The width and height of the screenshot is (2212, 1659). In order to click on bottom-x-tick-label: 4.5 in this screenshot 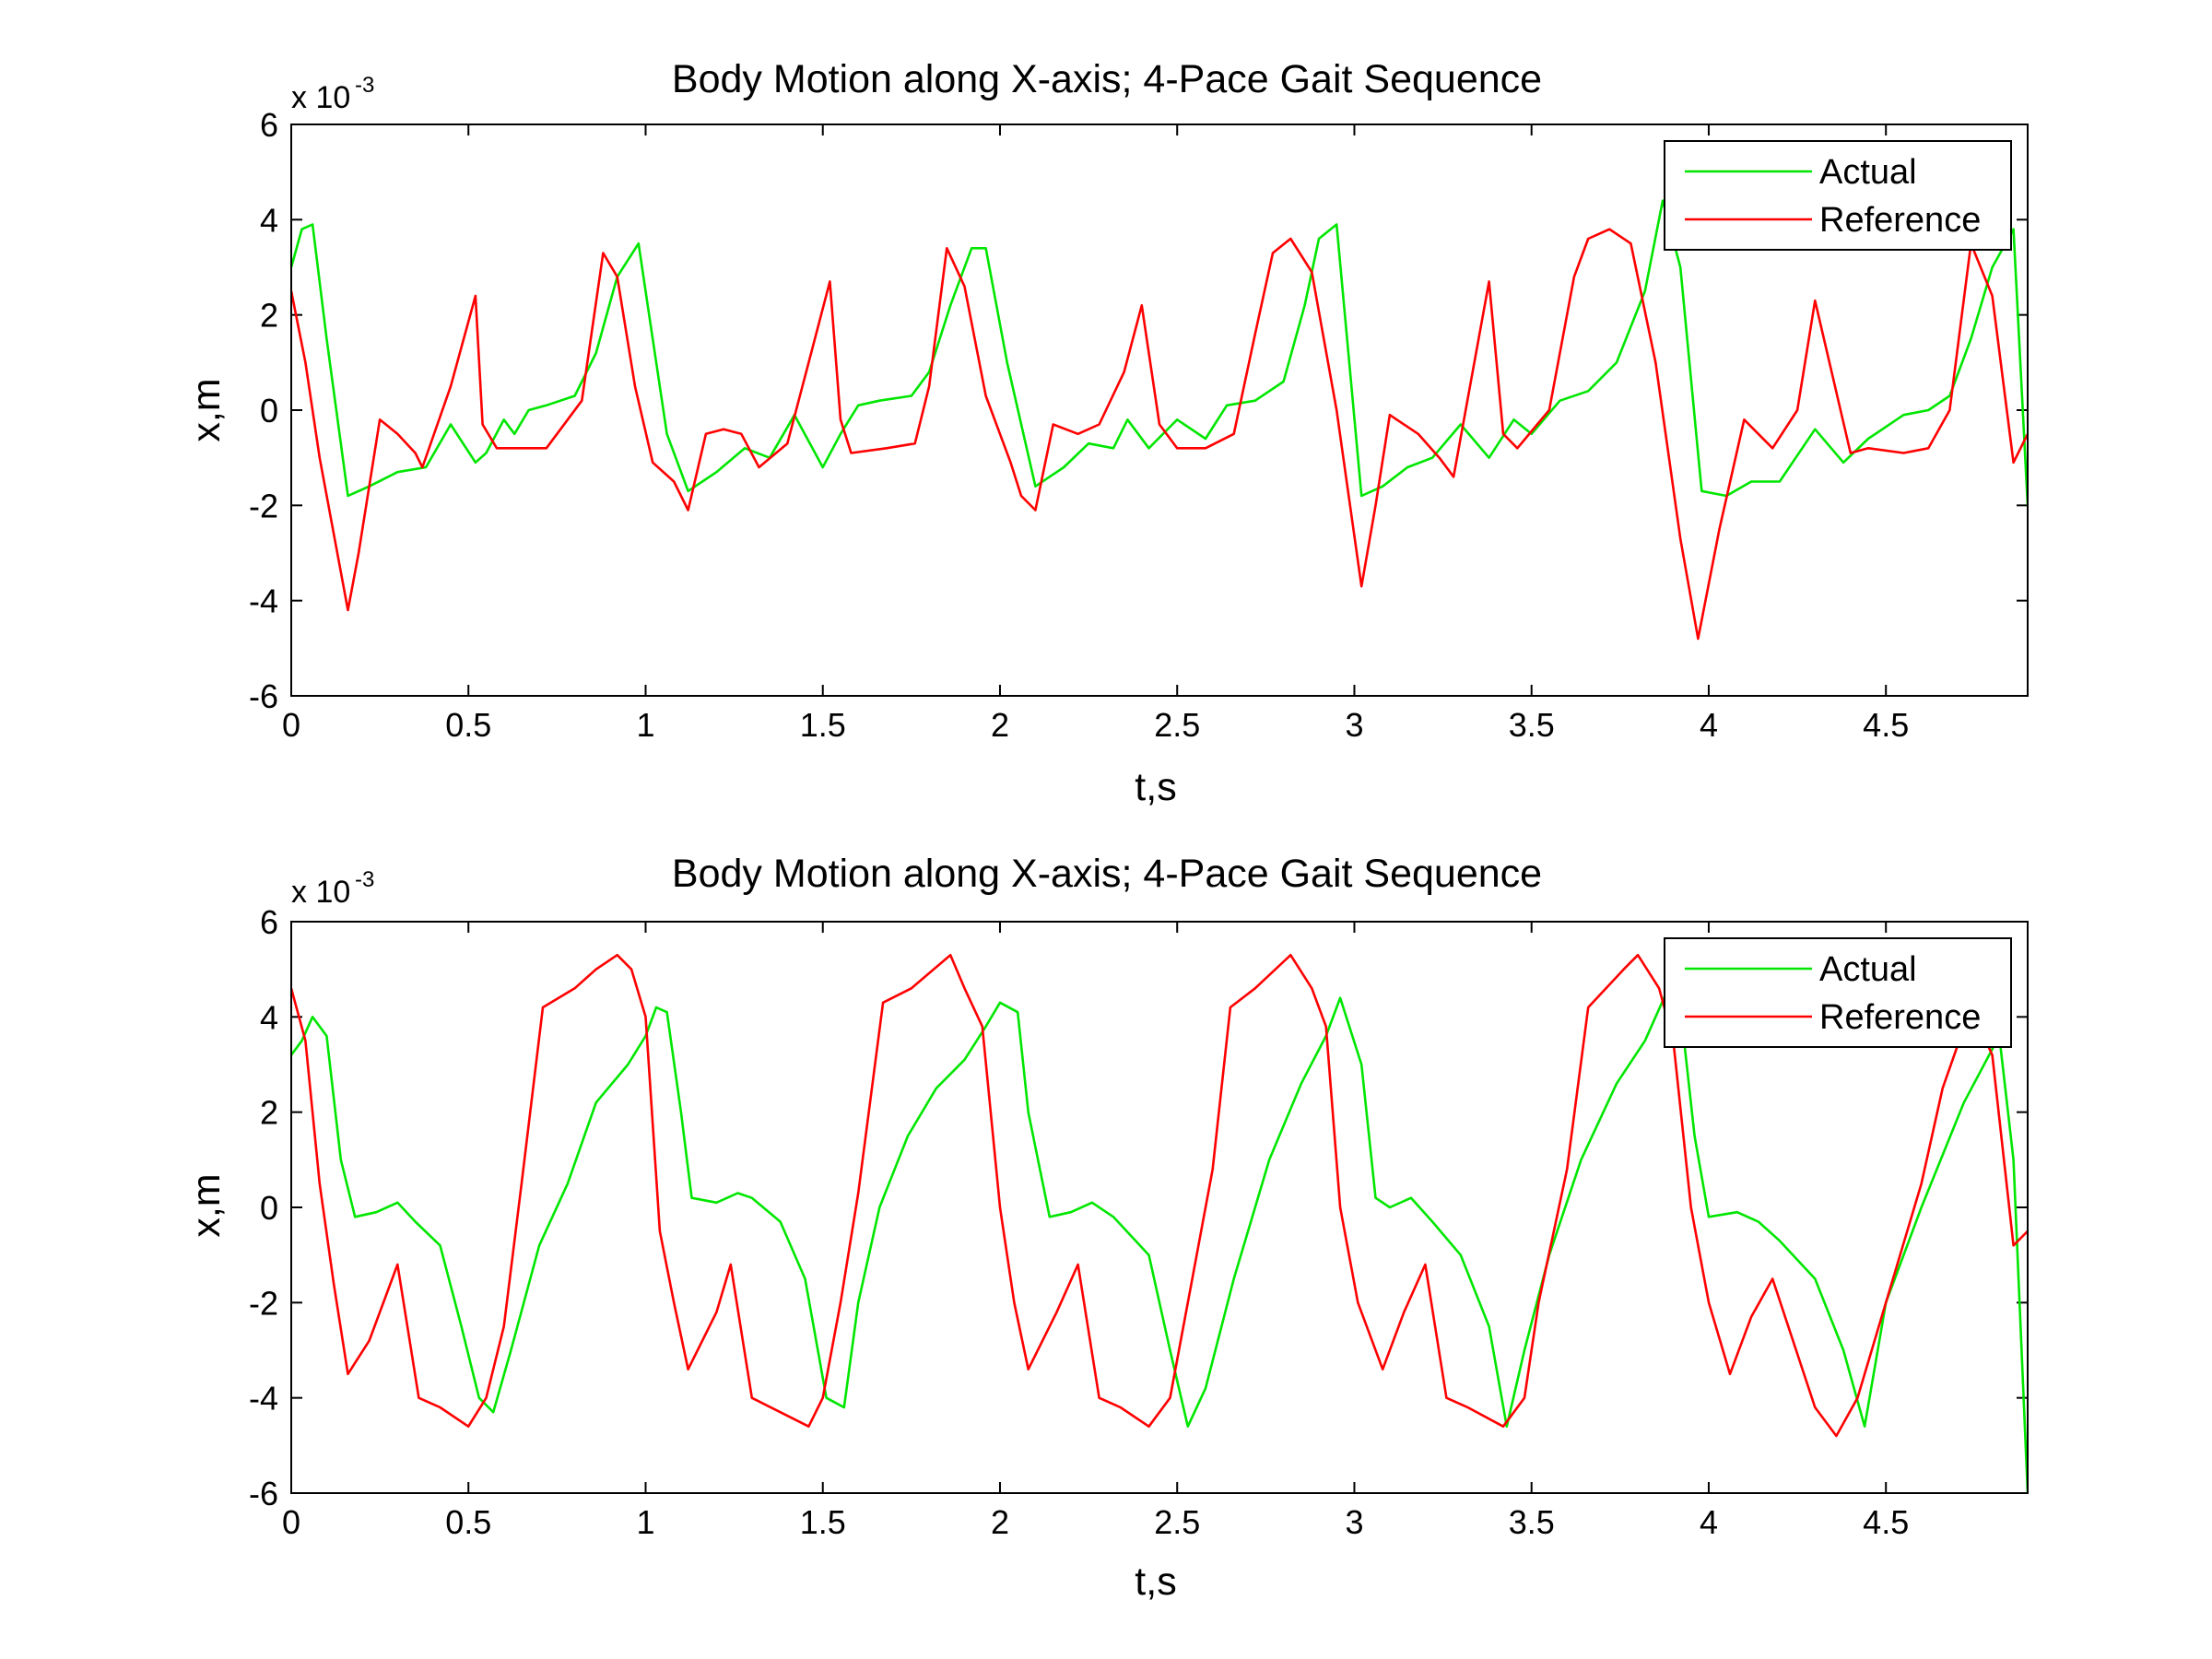, I will do `click(1886, 1522)`.